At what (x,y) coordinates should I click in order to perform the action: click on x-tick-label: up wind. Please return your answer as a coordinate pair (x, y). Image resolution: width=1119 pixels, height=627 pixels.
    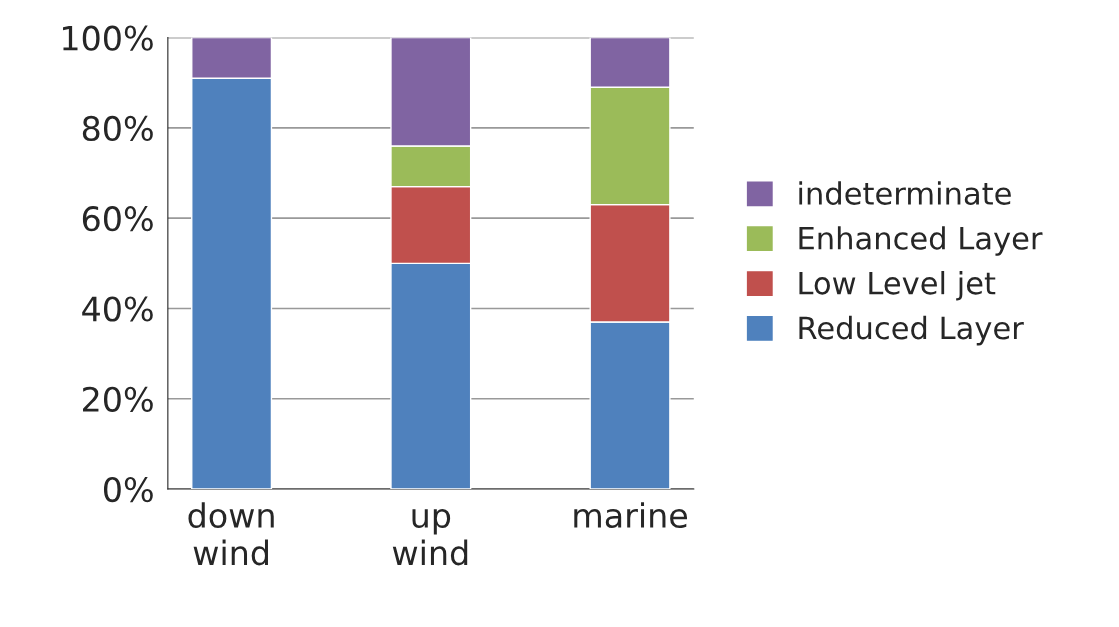
    Looking at the image, I should click on (430, 537).